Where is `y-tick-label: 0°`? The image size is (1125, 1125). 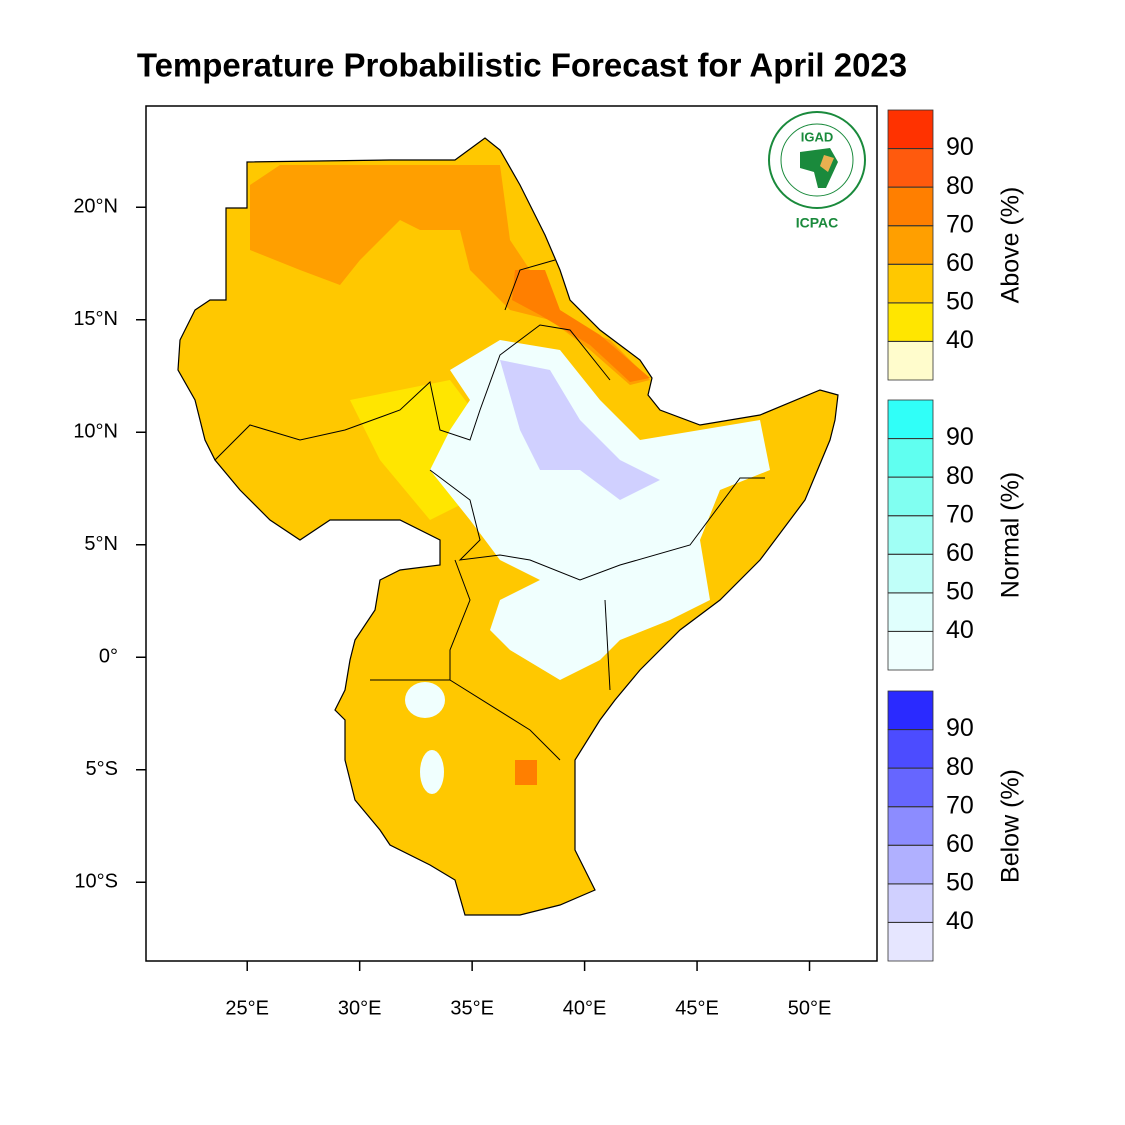
y-tick-label: 0° is located at coordinates (108, 657).